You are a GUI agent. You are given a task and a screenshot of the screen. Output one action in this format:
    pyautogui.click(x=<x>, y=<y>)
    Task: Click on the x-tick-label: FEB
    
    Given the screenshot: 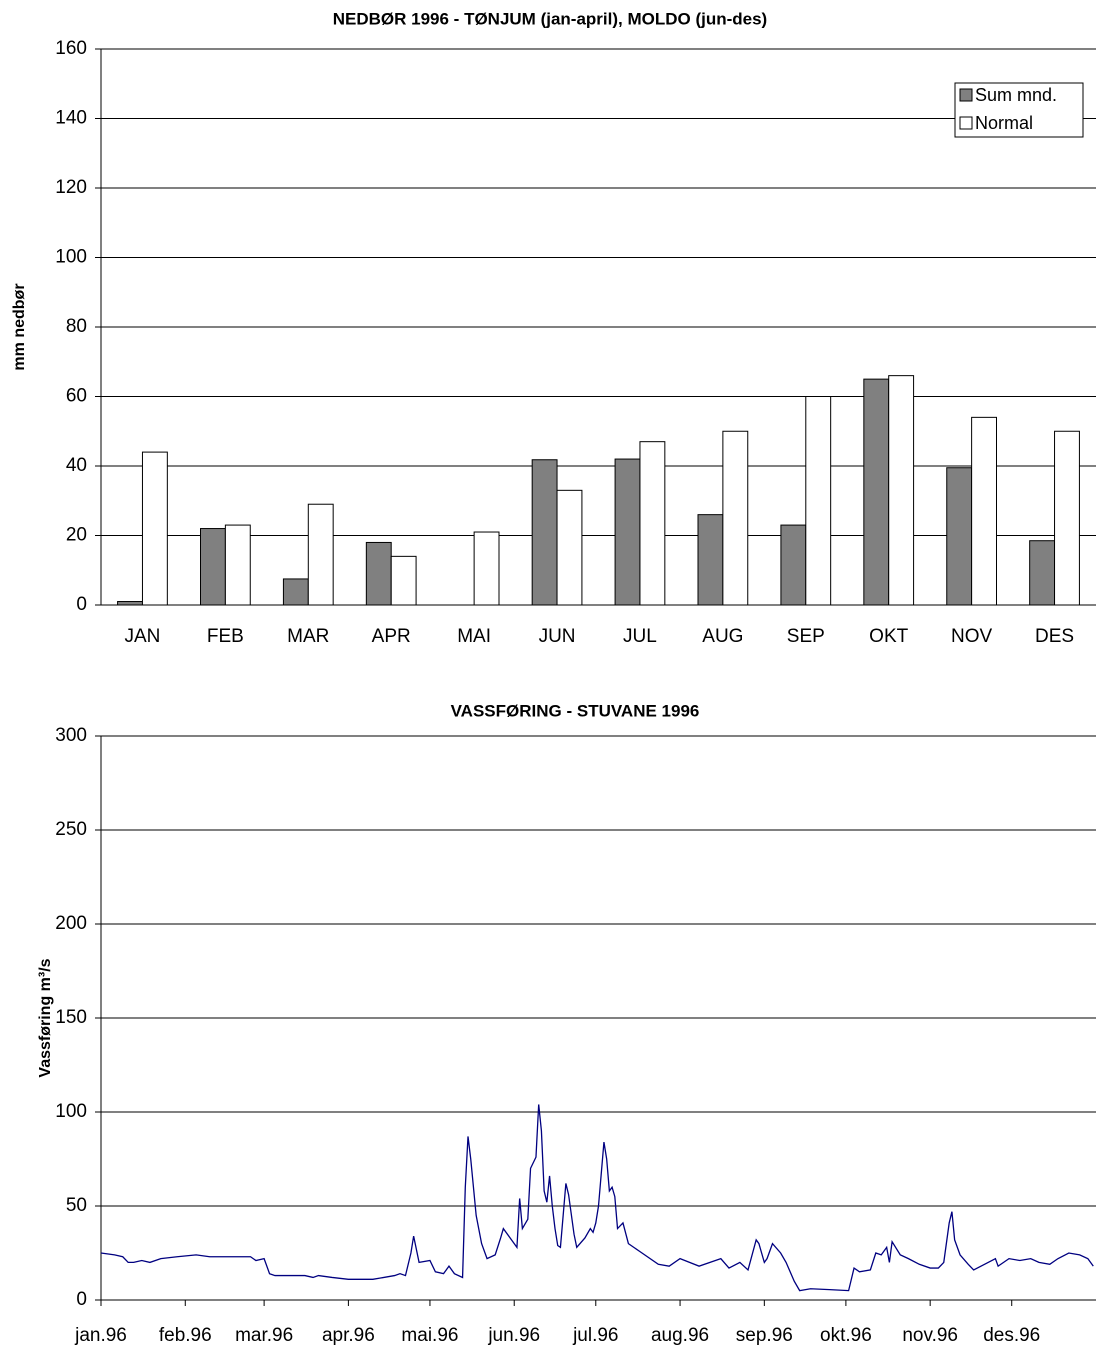 What is the action you would take?
    pyautogui.click(x=225, y=636)
    